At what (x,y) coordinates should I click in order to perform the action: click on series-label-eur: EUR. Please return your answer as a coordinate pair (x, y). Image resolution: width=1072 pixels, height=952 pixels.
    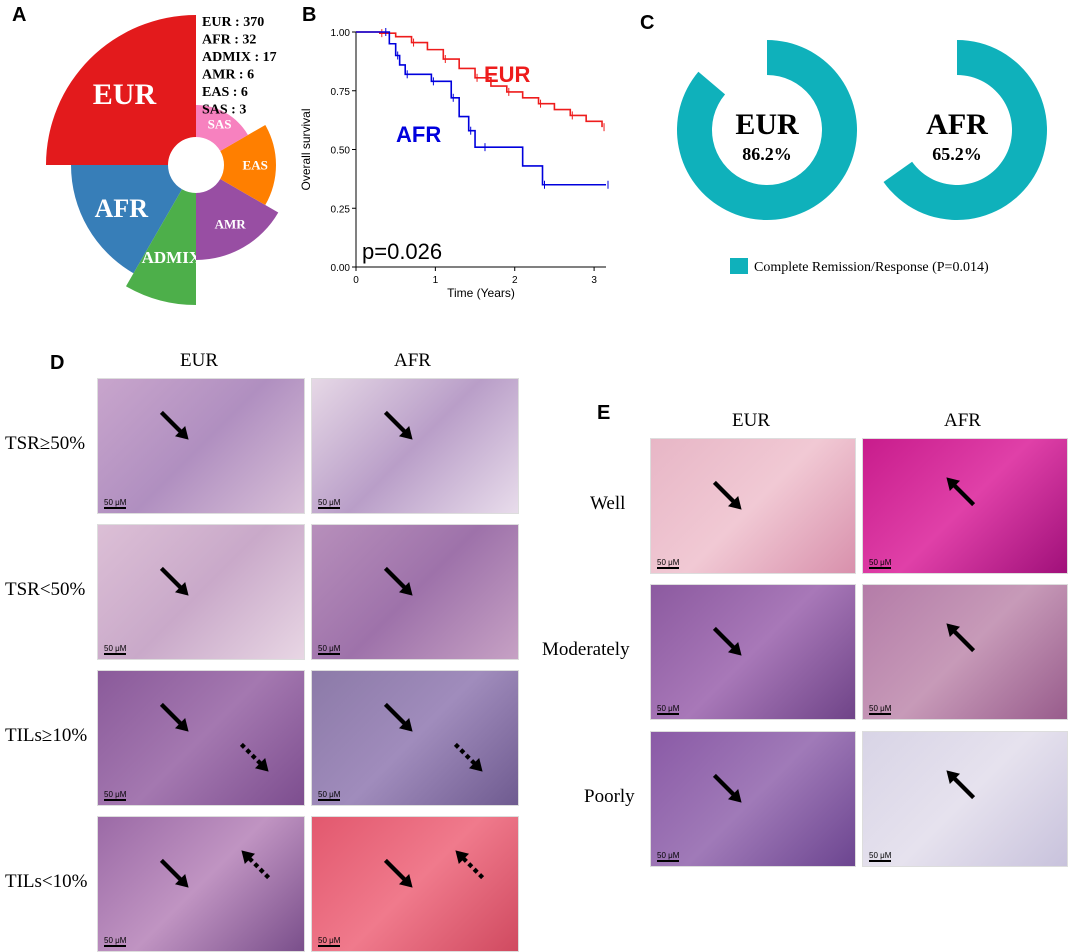
    Looking at the image, I should click on (507, 74).